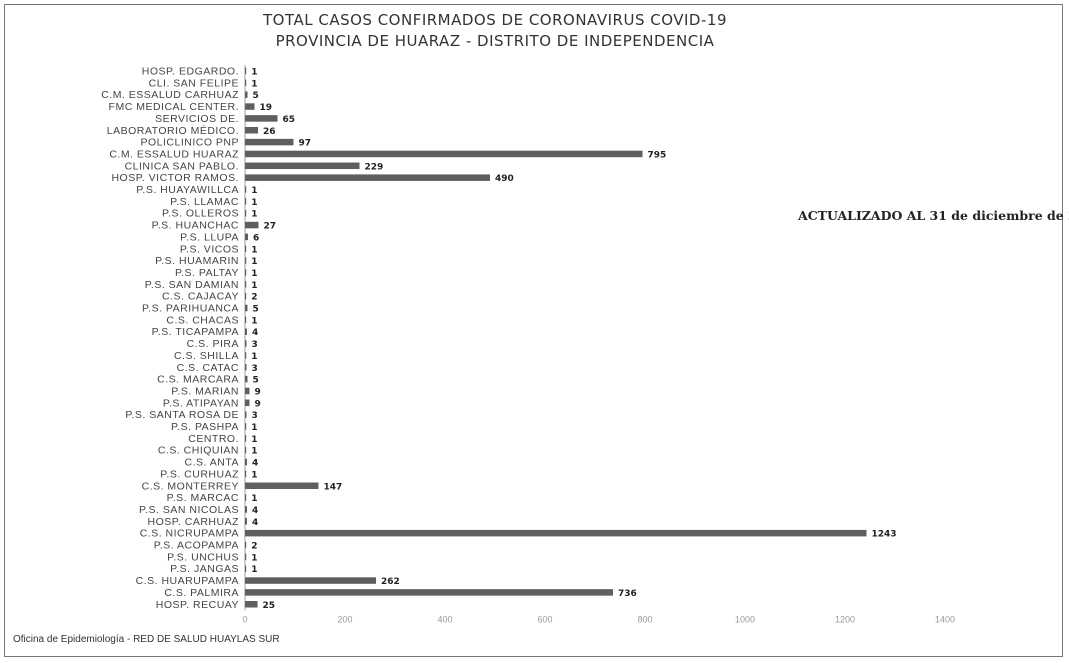 The image size is (1069, 663). Describe the element at coordinates (256, 96) in the screenshot. I see `value-label: 5` at that location.